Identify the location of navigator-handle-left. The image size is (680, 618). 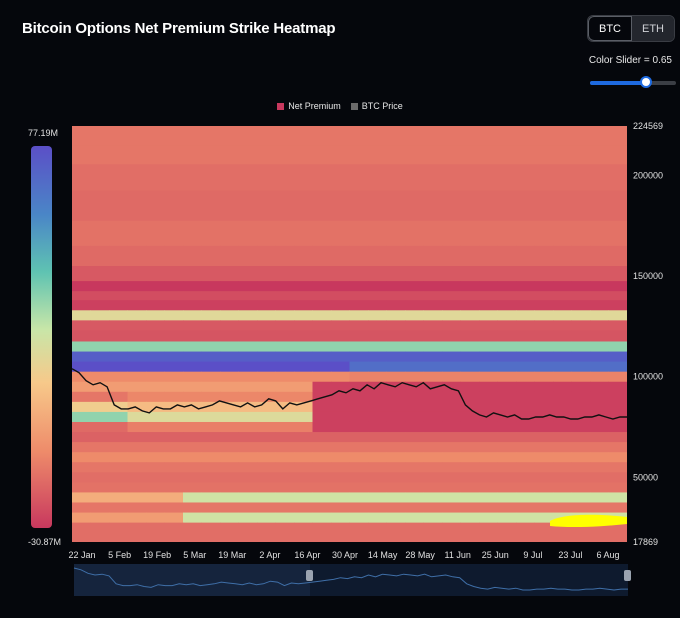
(309, 575).